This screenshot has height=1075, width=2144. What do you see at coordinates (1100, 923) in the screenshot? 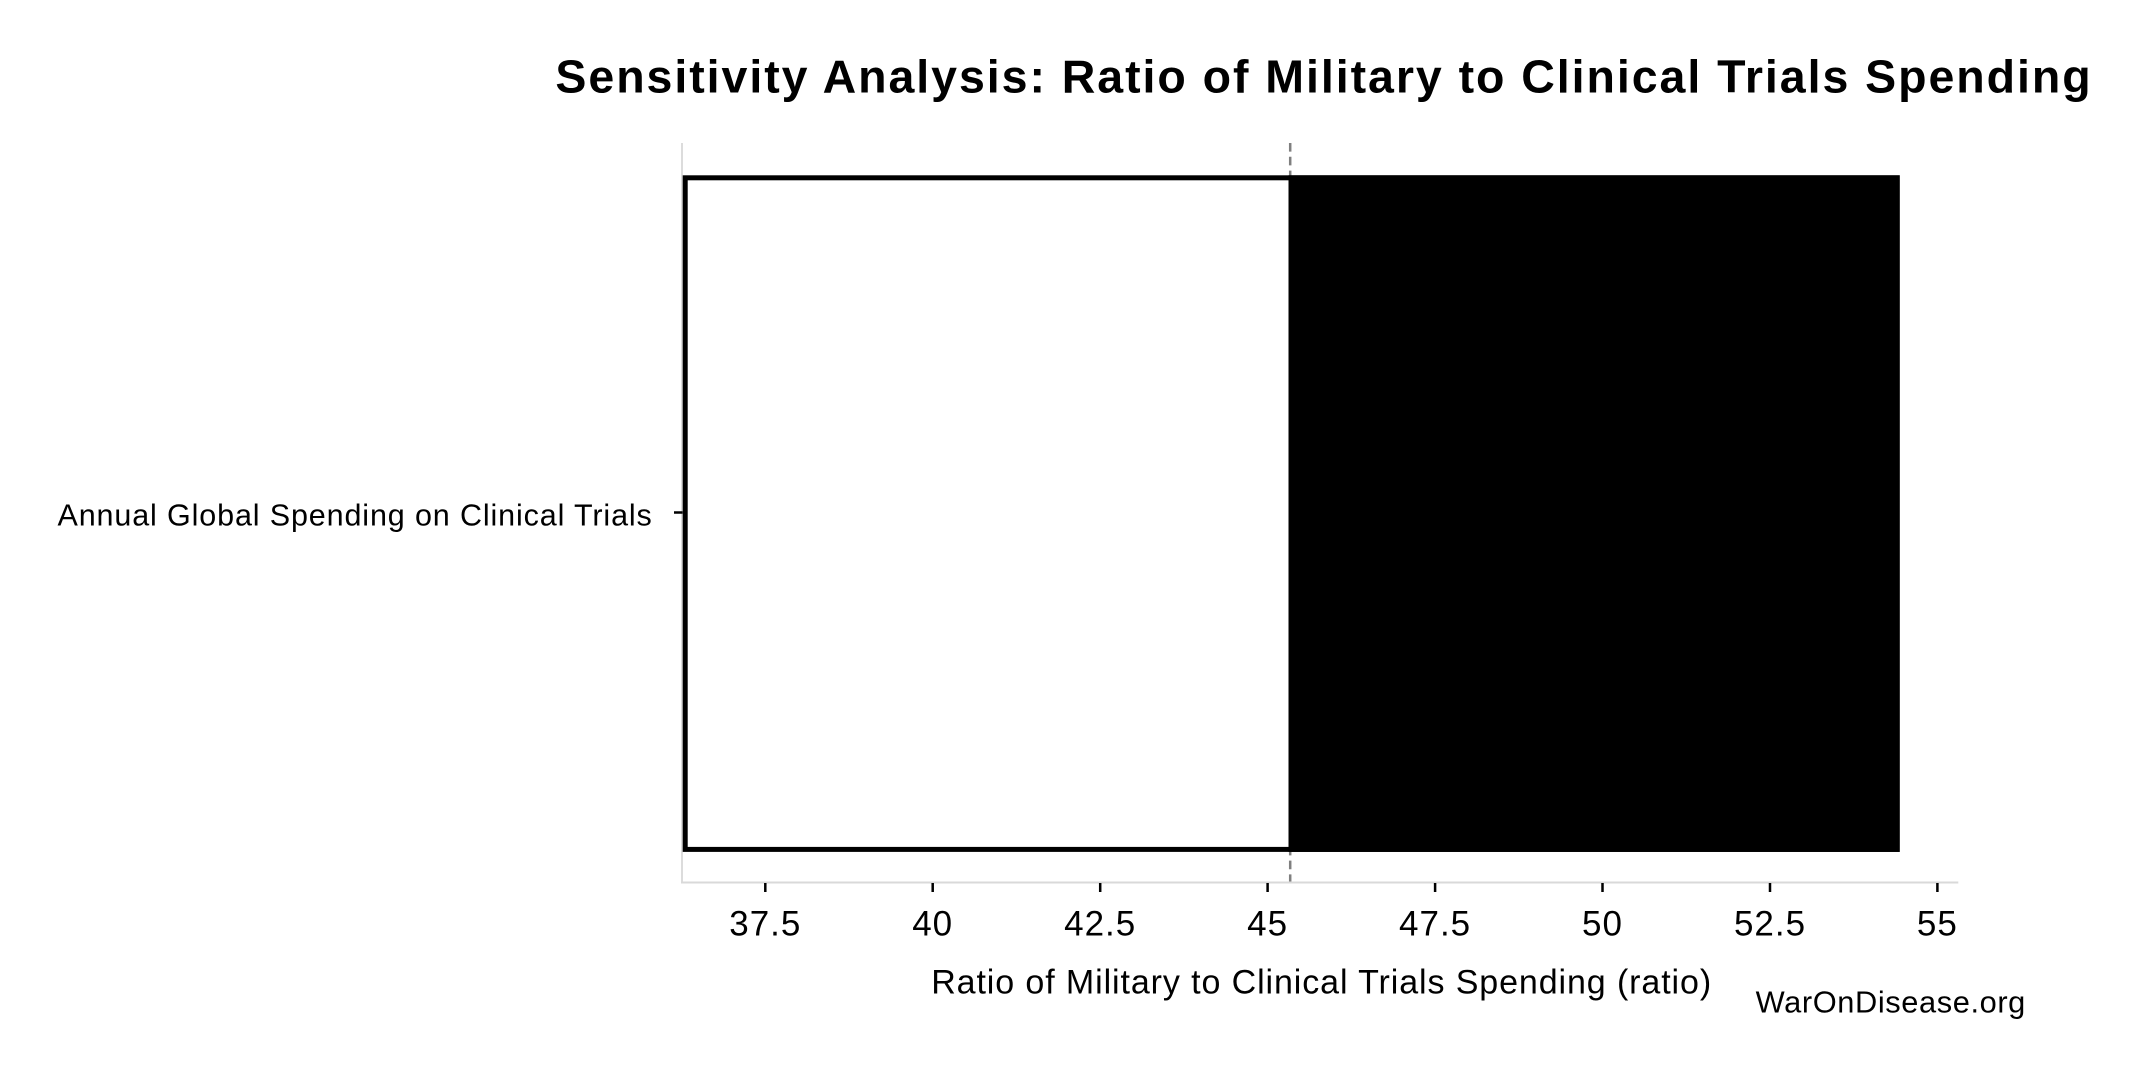
I see `svg-text: 42.5` at bounding box center [1100, 923].